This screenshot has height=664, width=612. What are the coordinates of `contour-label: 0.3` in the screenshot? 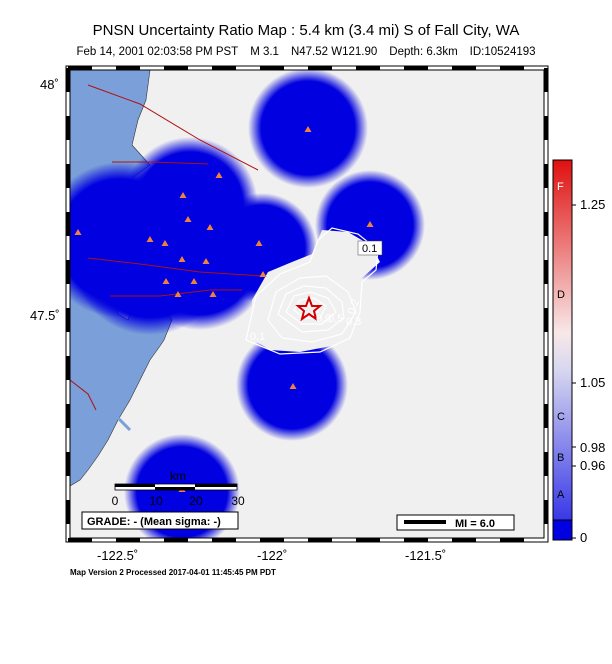 It's located at (353, 322).